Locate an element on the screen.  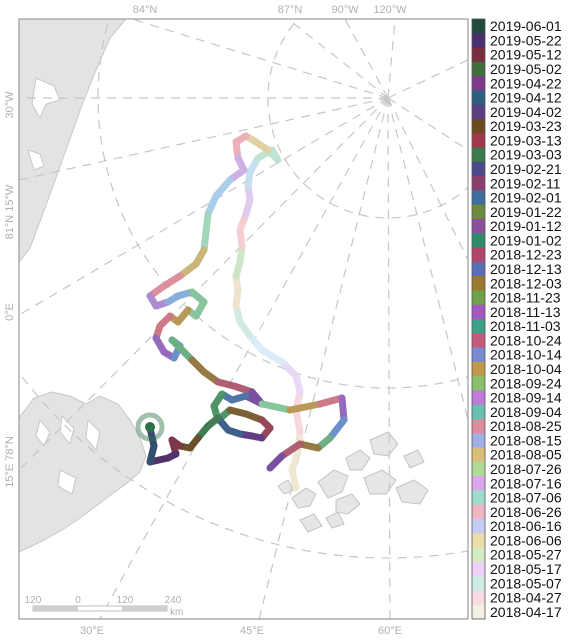
bottom-label: 45°E is located at coordinates (252, 631).